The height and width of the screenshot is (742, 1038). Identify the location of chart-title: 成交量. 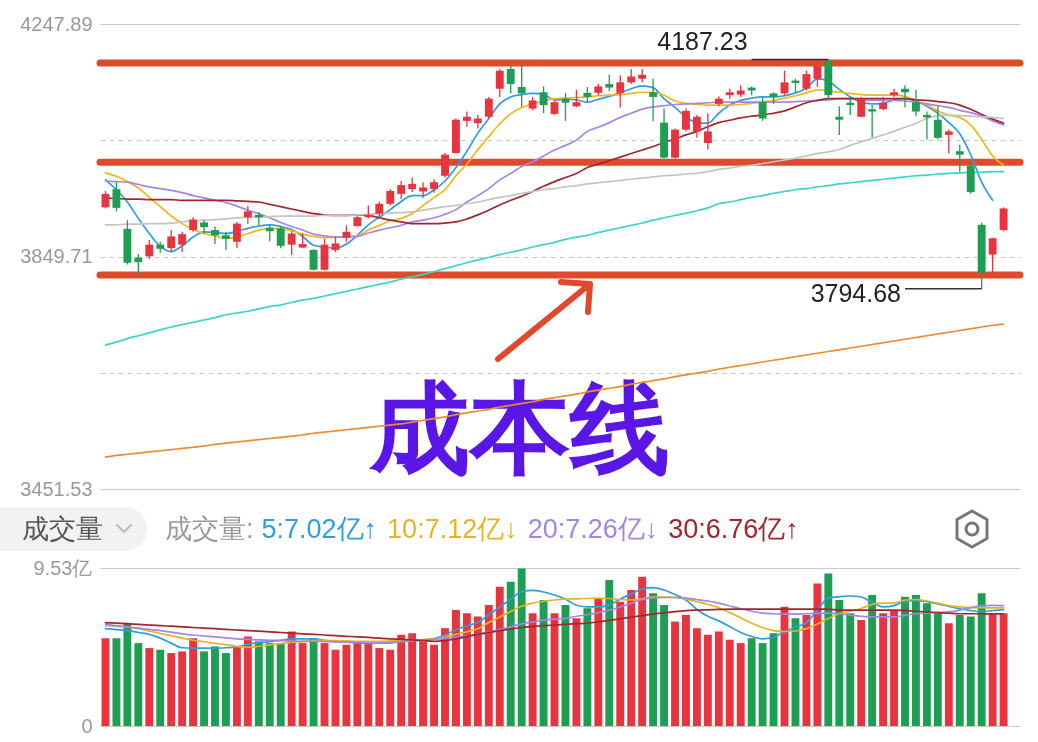
(62, 529).